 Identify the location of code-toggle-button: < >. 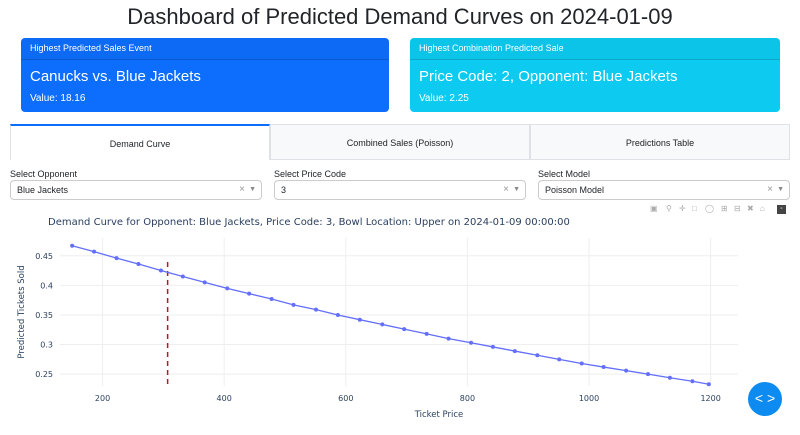
(765, 399).